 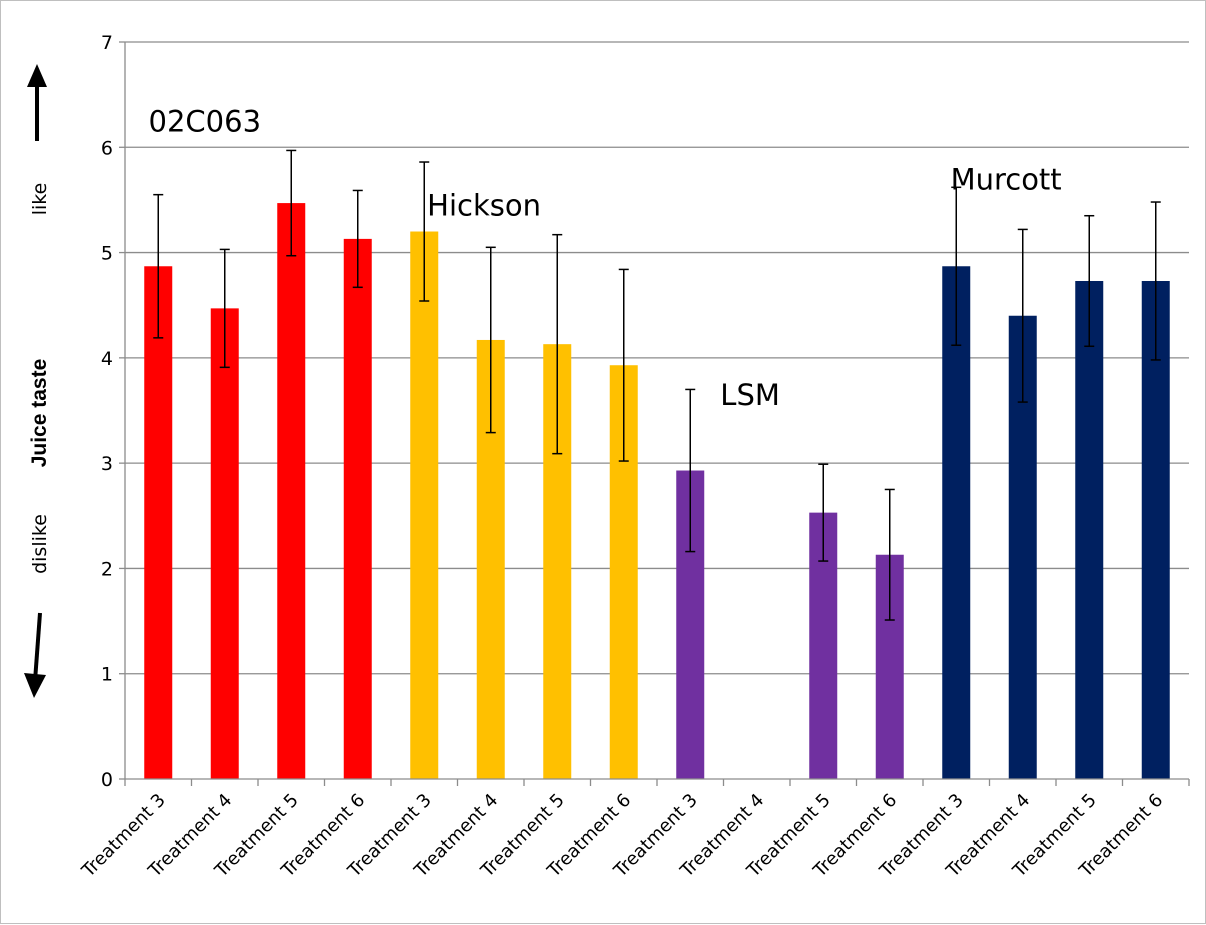 I want to click on up-arrow-icon, so click(x=37, y=102).